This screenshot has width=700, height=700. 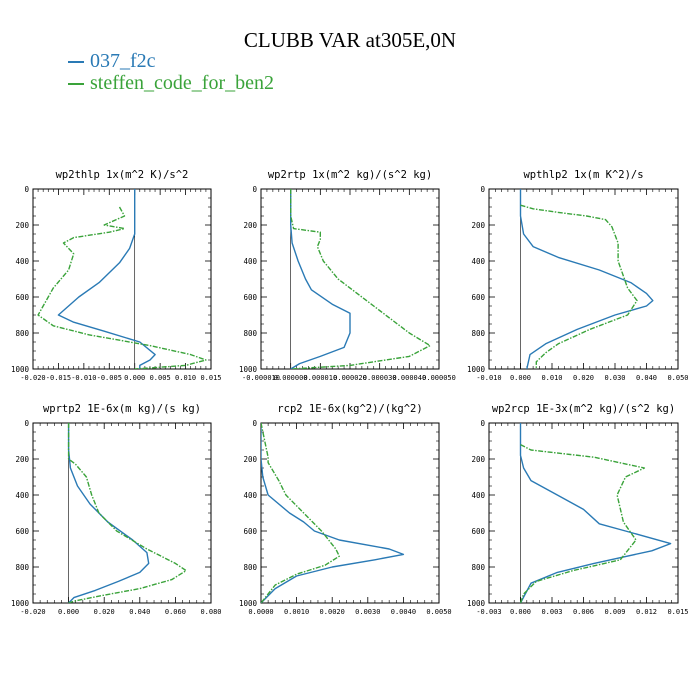 What do you see at coordinates (261, 378) in the screenshot?
I see `x-tick-label: -0.000010` at bounding box center [261, 378].